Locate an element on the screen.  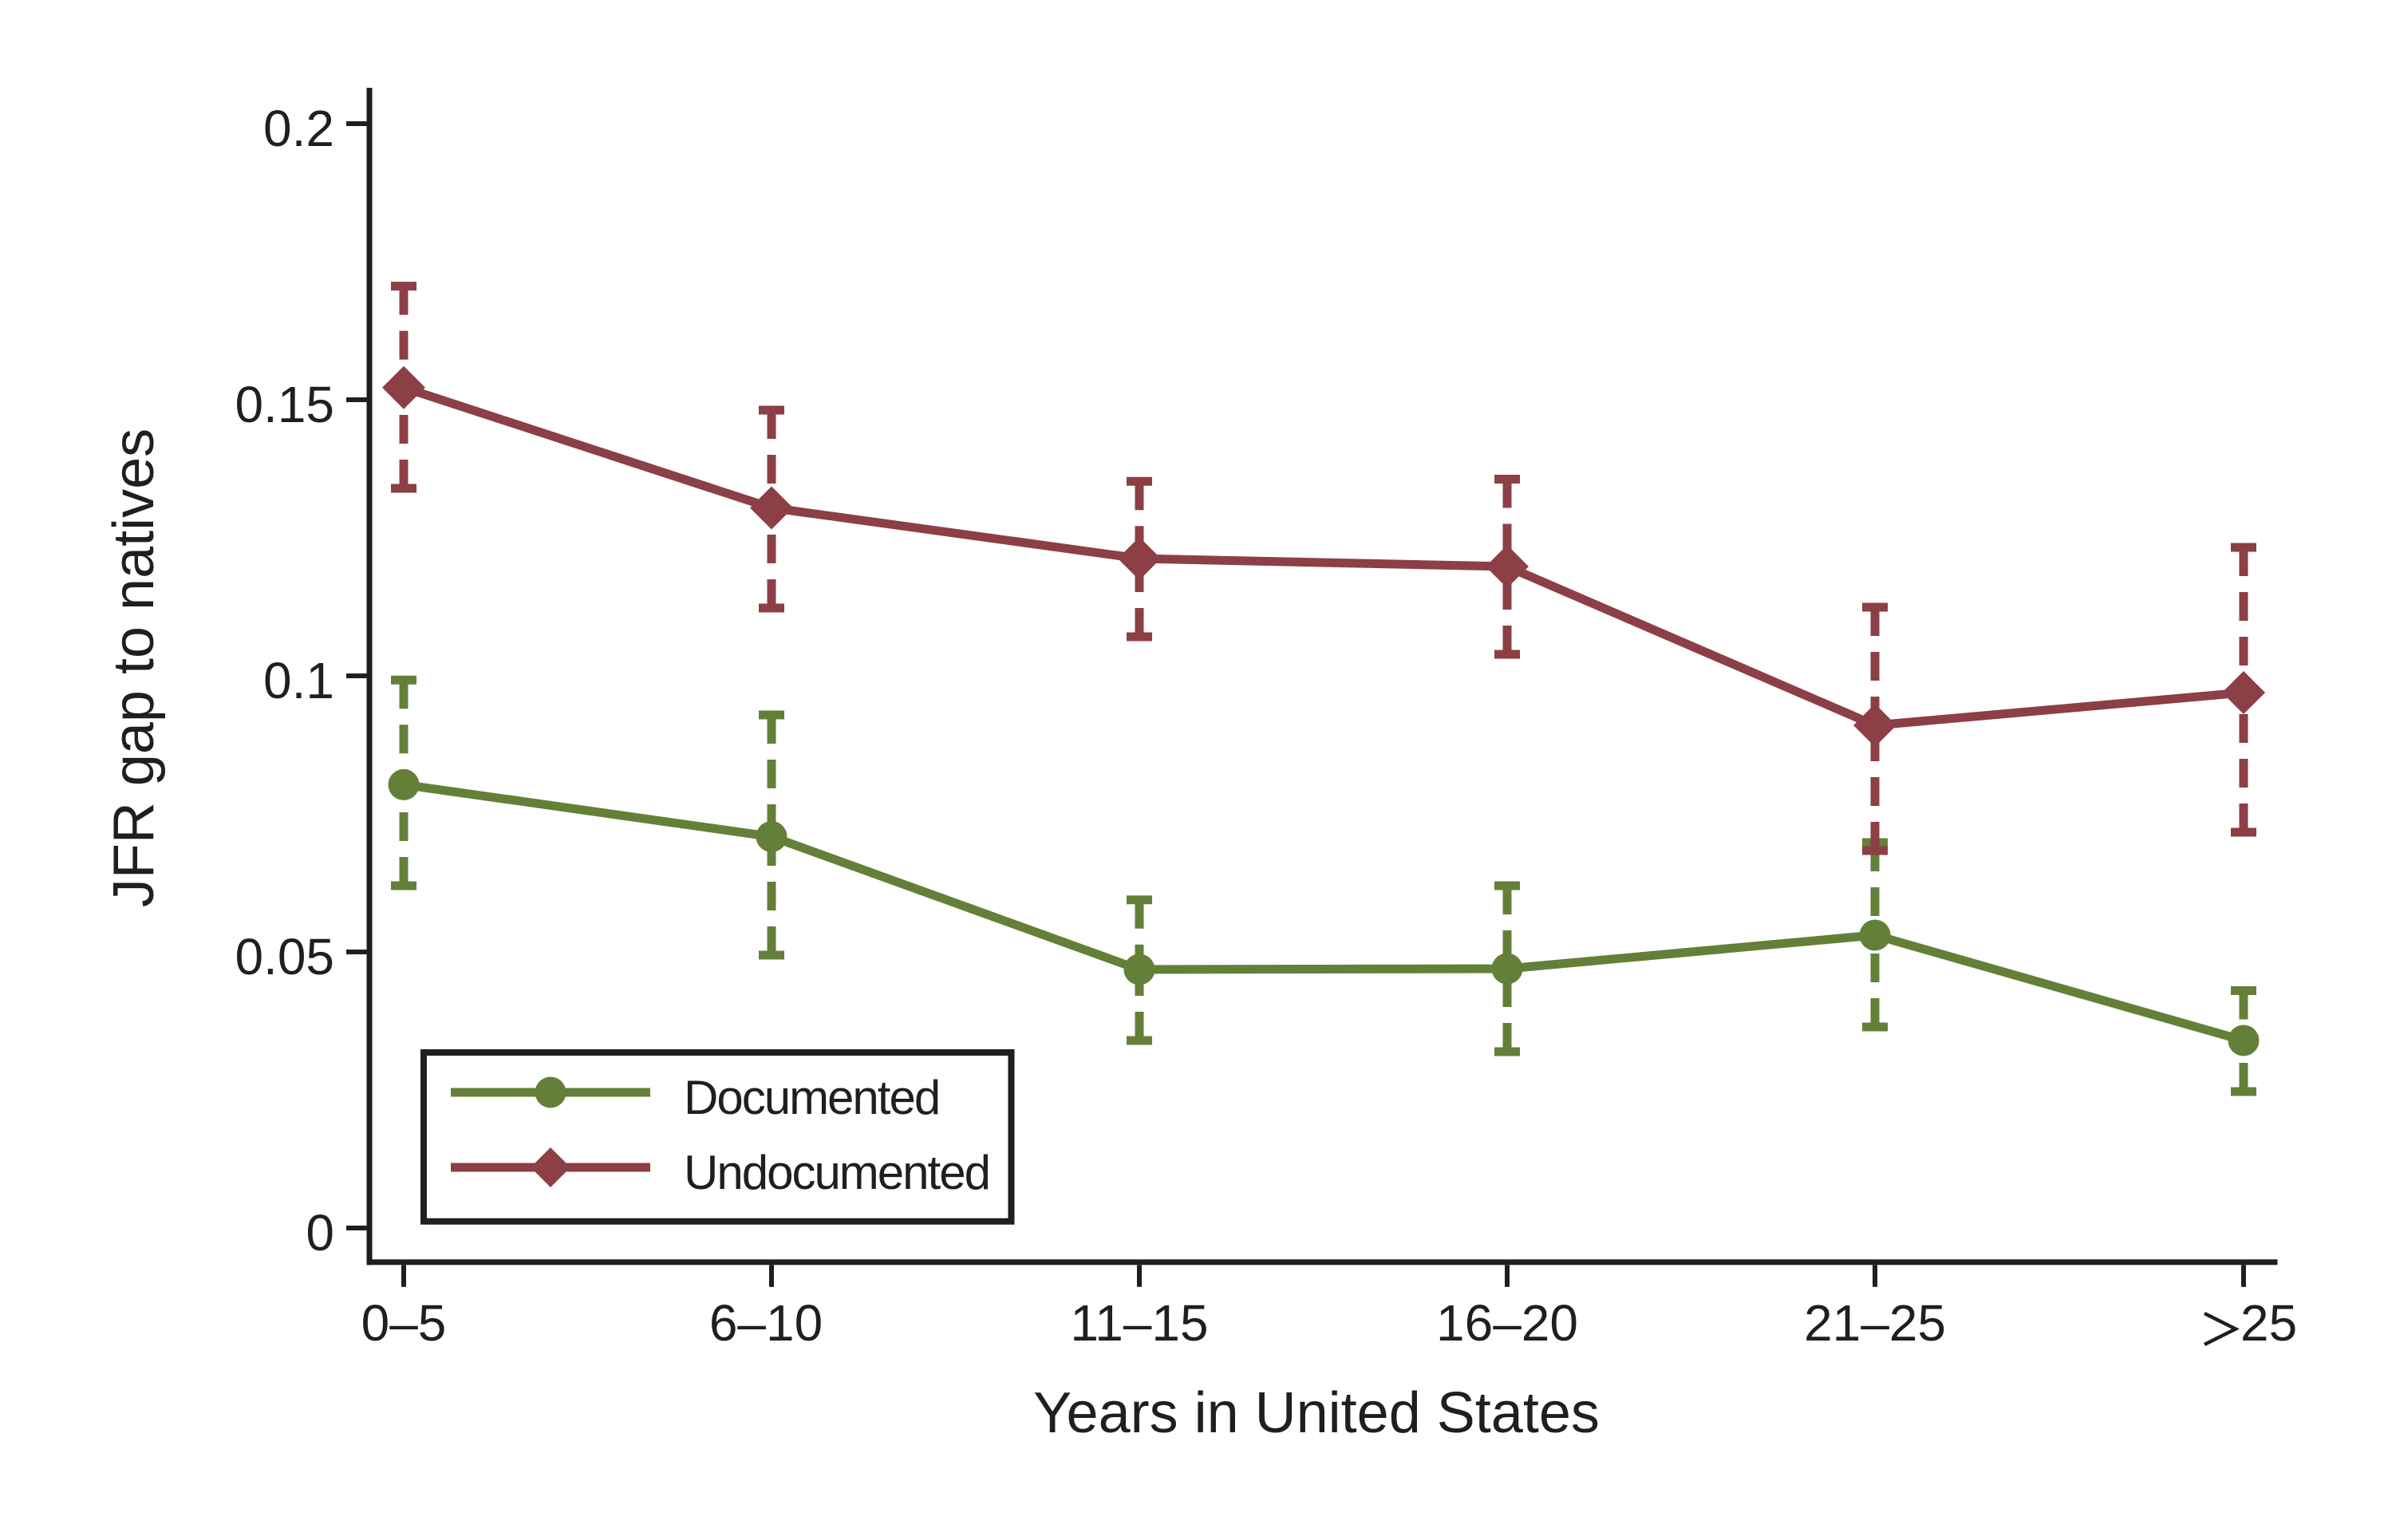
svg-text: 0.05 is located at coordinates (284, 956).